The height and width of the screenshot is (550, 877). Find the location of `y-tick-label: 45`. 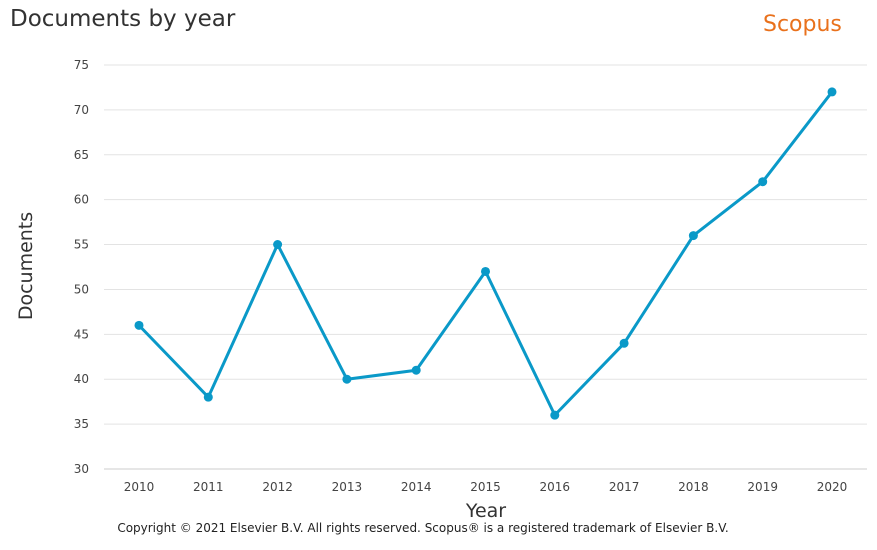

y-tick-label: 45 is located at coordinates (81, 334).